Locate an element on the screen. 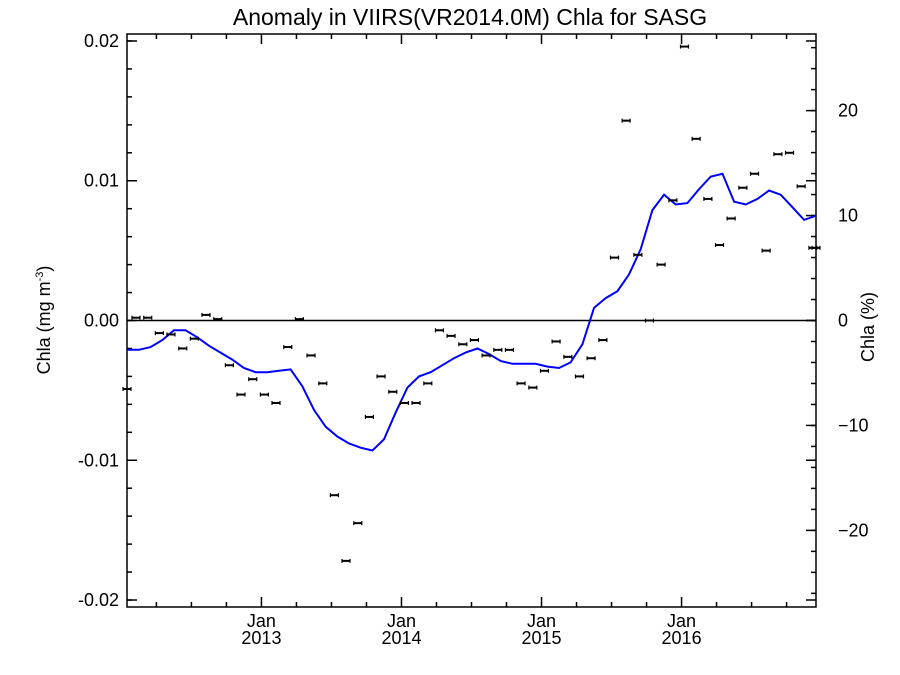 The height and width of the screenshot is (675, 900). y-left-tick-label: 0.02 is located at coordinates (101, 41).